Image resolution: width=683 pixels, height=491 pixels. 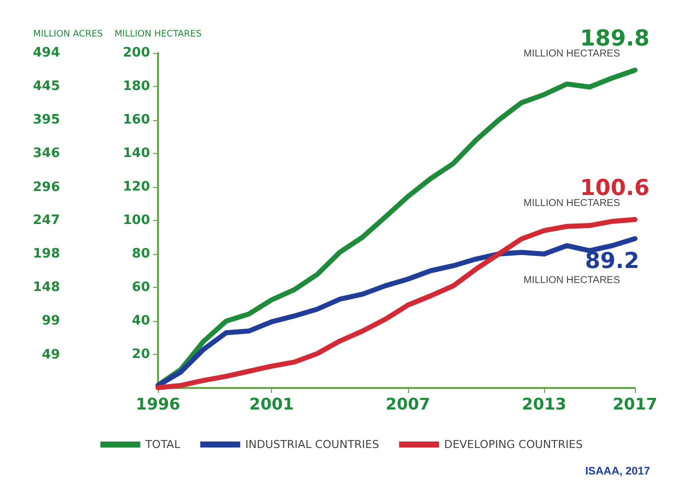 What do you see at coordinates (271, 404) in the screenshot?
I see `x-tick-label: 2001` at bounding box center [271, 404].